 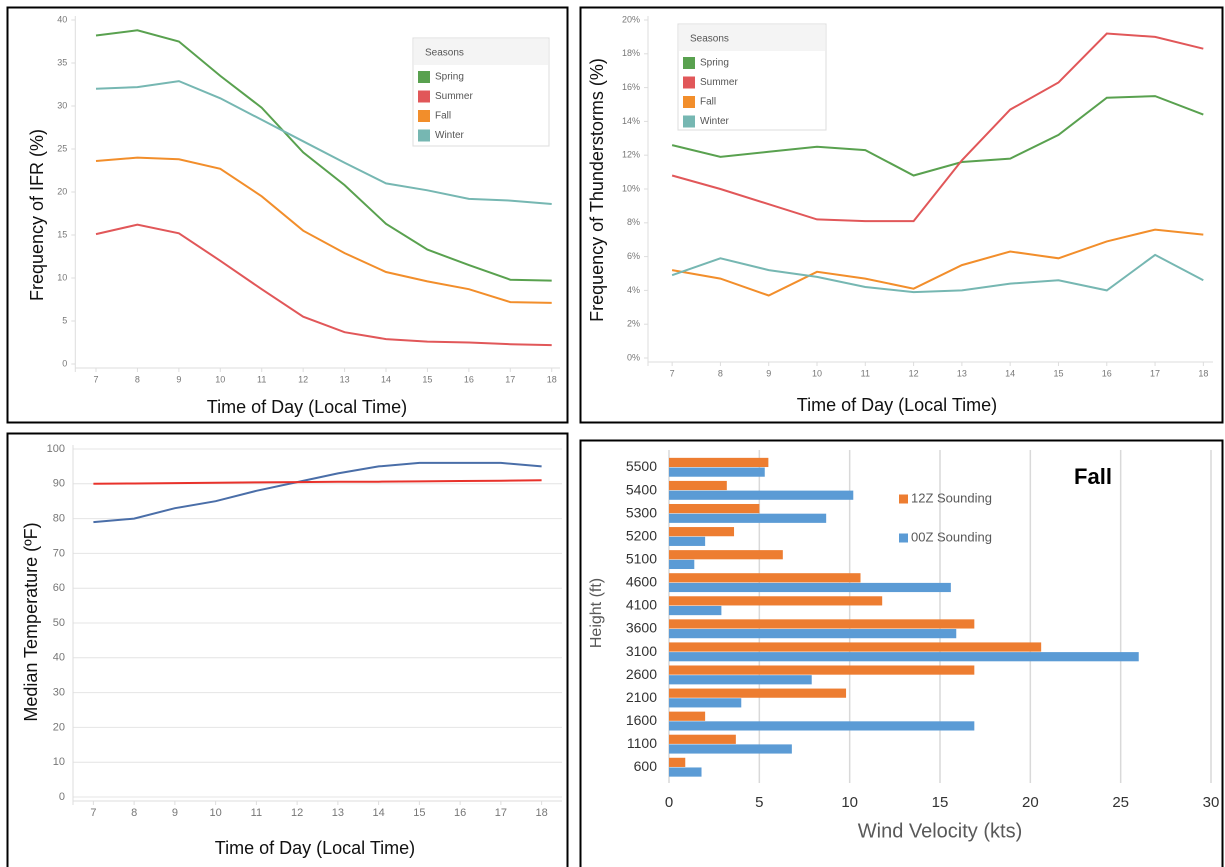 What do you see at coordinates (633, 357) in the screenshot?
I see `y-tick-label: 0%` at bounding box center [633, 357].